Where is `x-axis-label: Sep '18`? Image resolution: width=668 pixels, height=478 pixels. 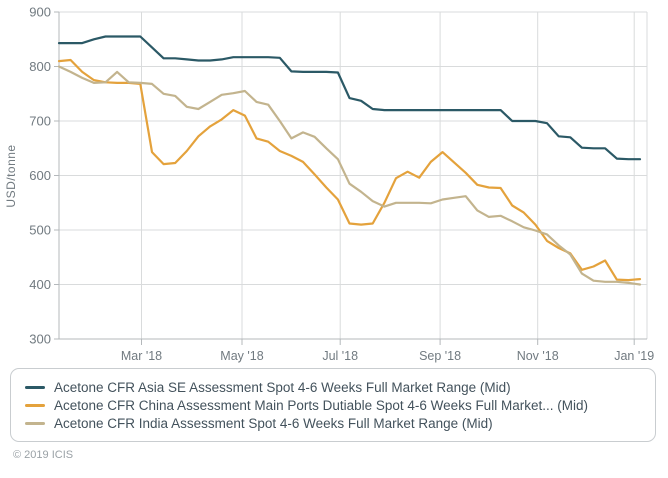 x-axis-label: Sep '18 is located at coordinates (440, 356).